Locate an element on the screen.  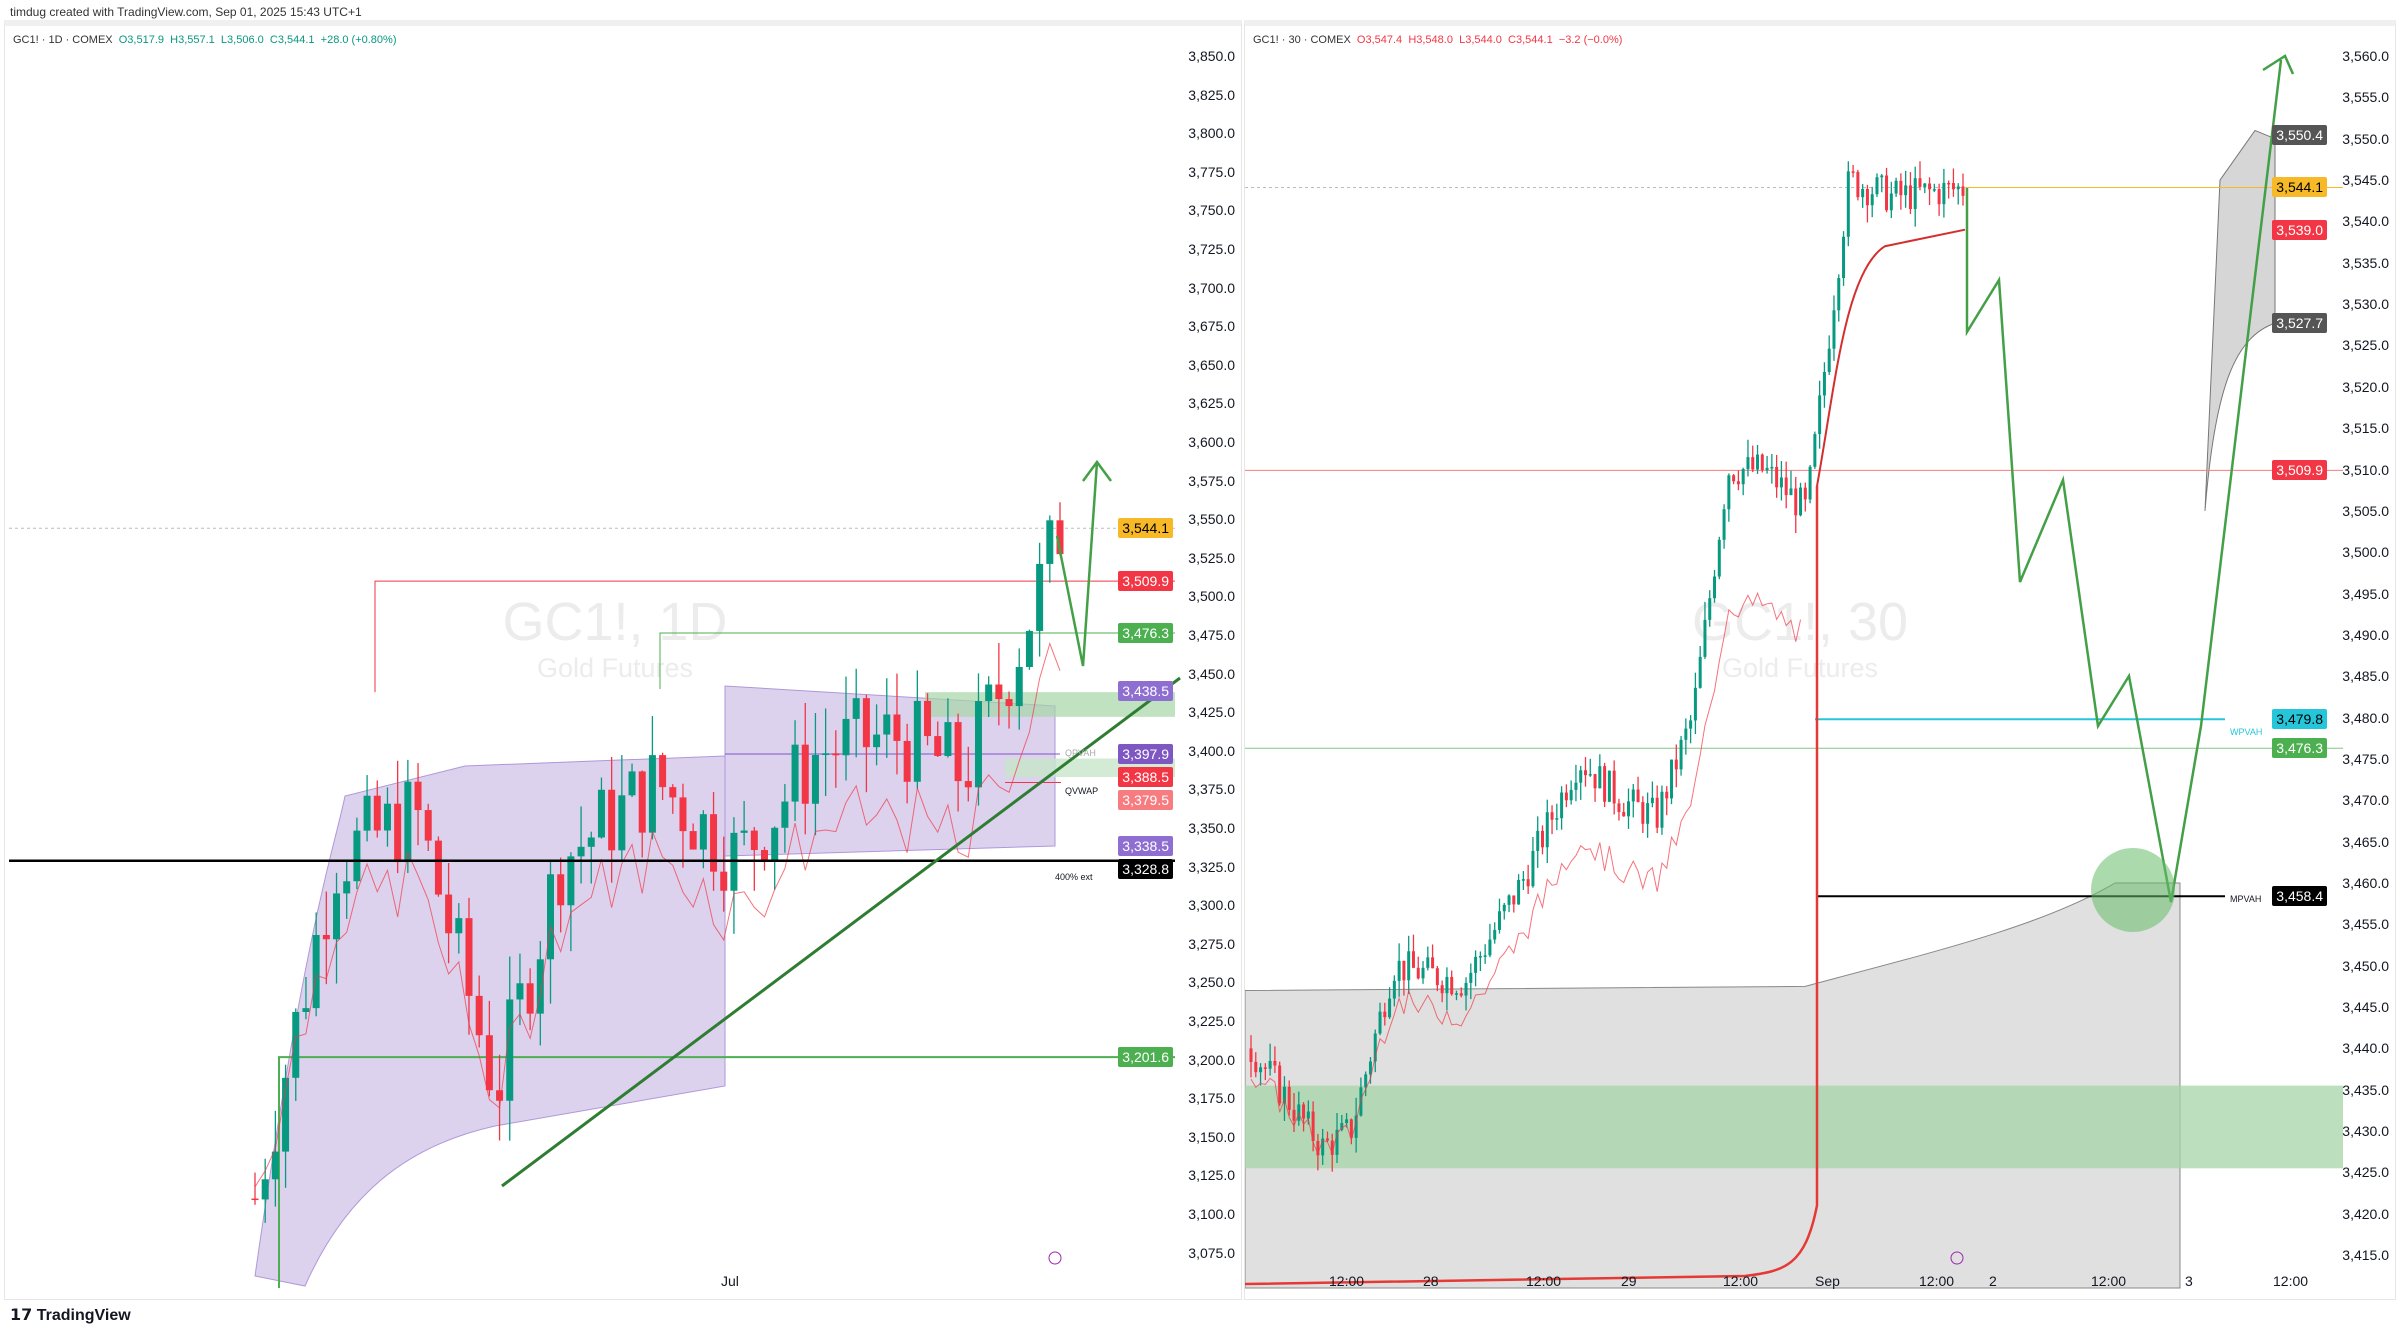
symbol-name: GC1! · 1D · COMEX is located at coordinates (63, 40).